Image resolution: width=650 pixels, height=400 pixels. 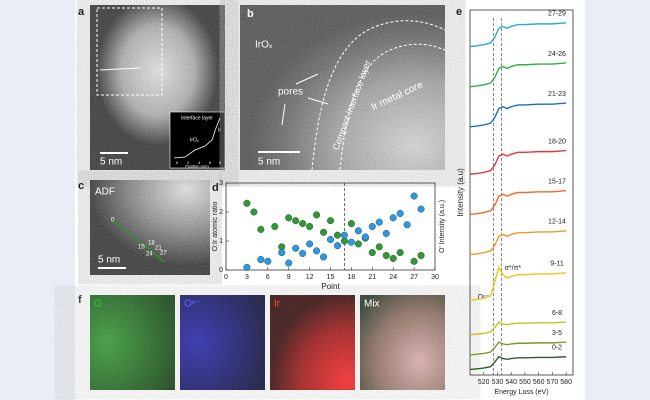 What do you see at coordinates (553, 382) in the screenshot?
I see `x-tick-label: 570` at bounding box center [553, 382].